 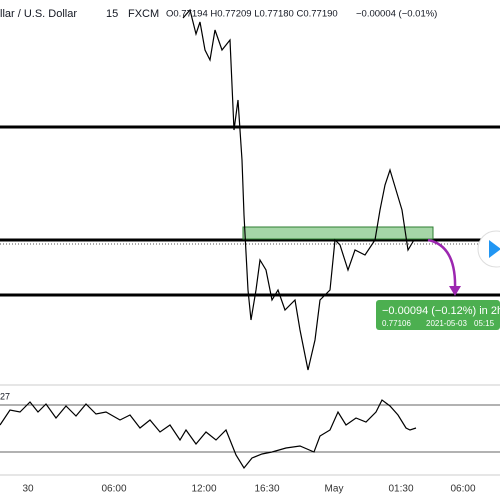 What do you see at coordinates (208, 434) in the screenshot?
I see `oscillator-line` at bounding box center [208, 434].